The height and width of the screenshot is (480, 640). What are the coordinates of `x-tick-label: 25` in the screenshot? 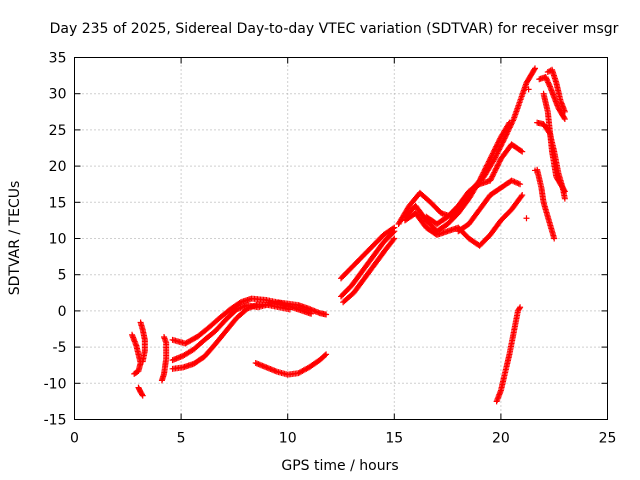 It's located at (608, 439).